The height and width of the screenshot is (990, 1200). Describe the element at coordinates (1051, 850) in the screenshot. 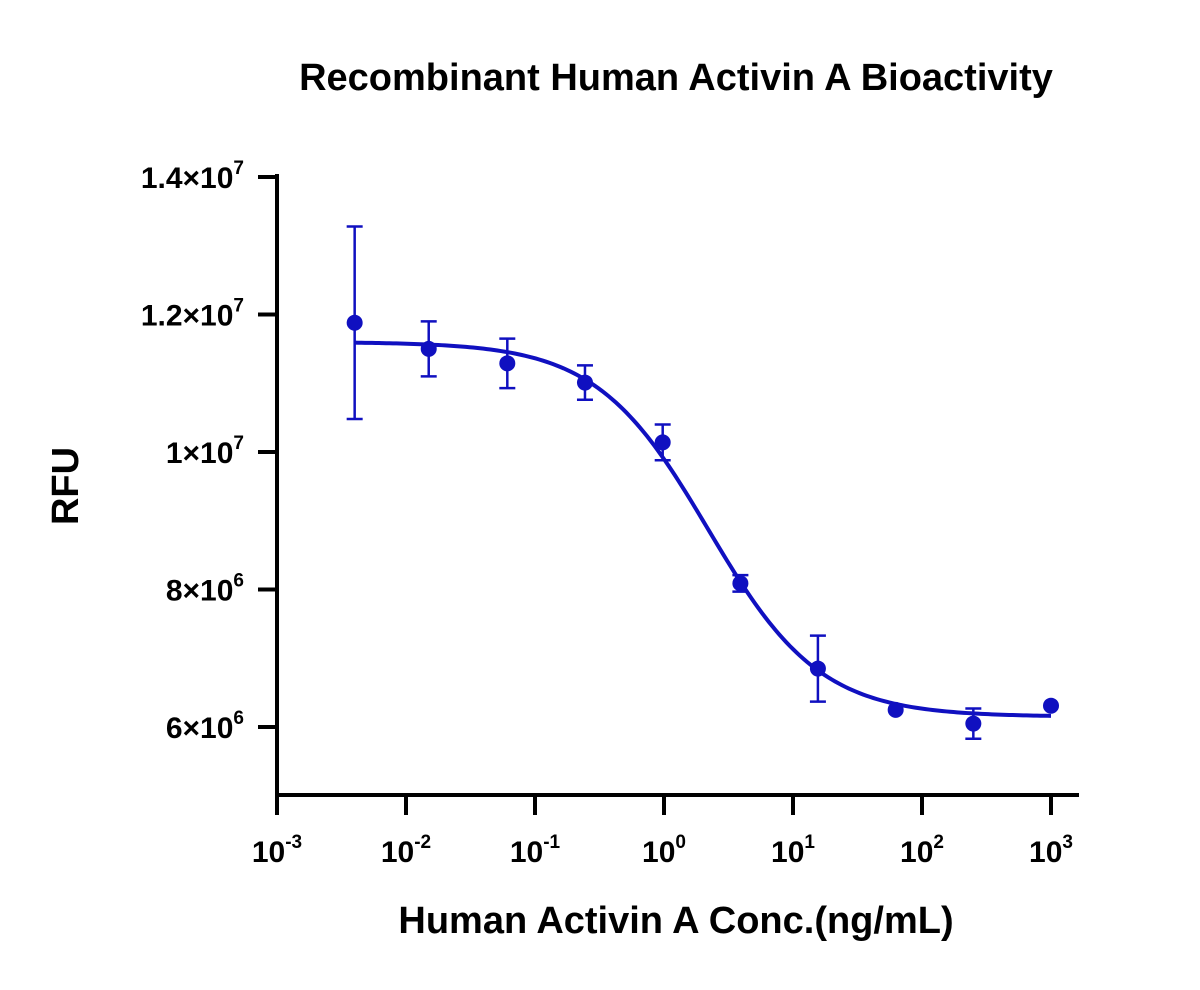

I see `x-tick-label: 10³` at that location.